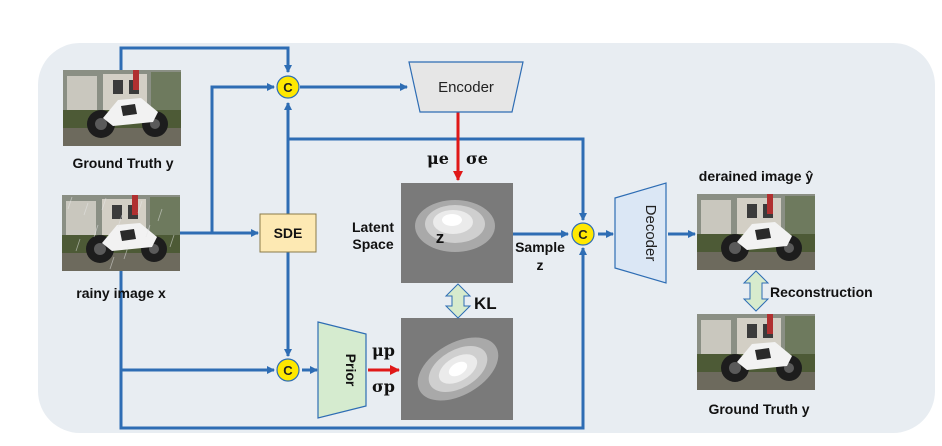 Image resolution: width=942 pixels, height=446 pixels. I want to click on concat-top-label: C, so click(288, 87).